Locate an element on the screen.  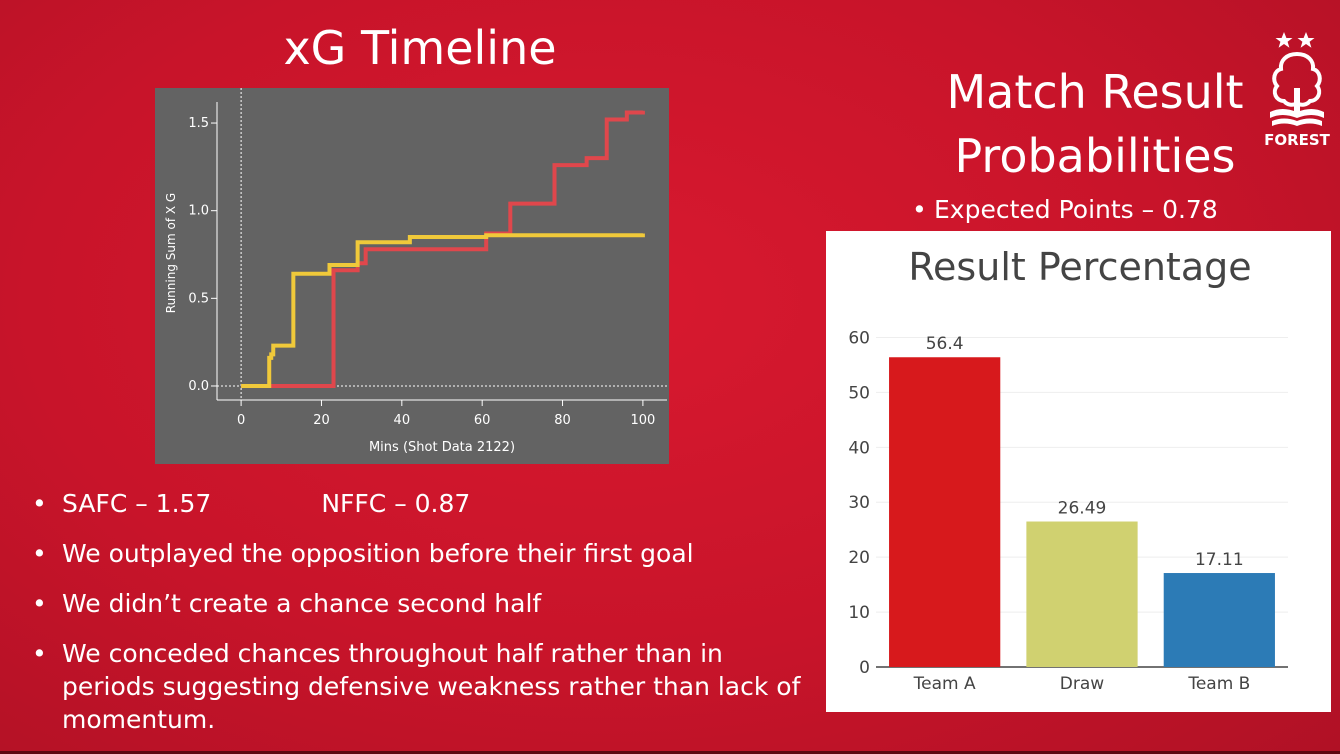
safc-xg: SAFC – 1.57 is located at coordinates (137, 503).